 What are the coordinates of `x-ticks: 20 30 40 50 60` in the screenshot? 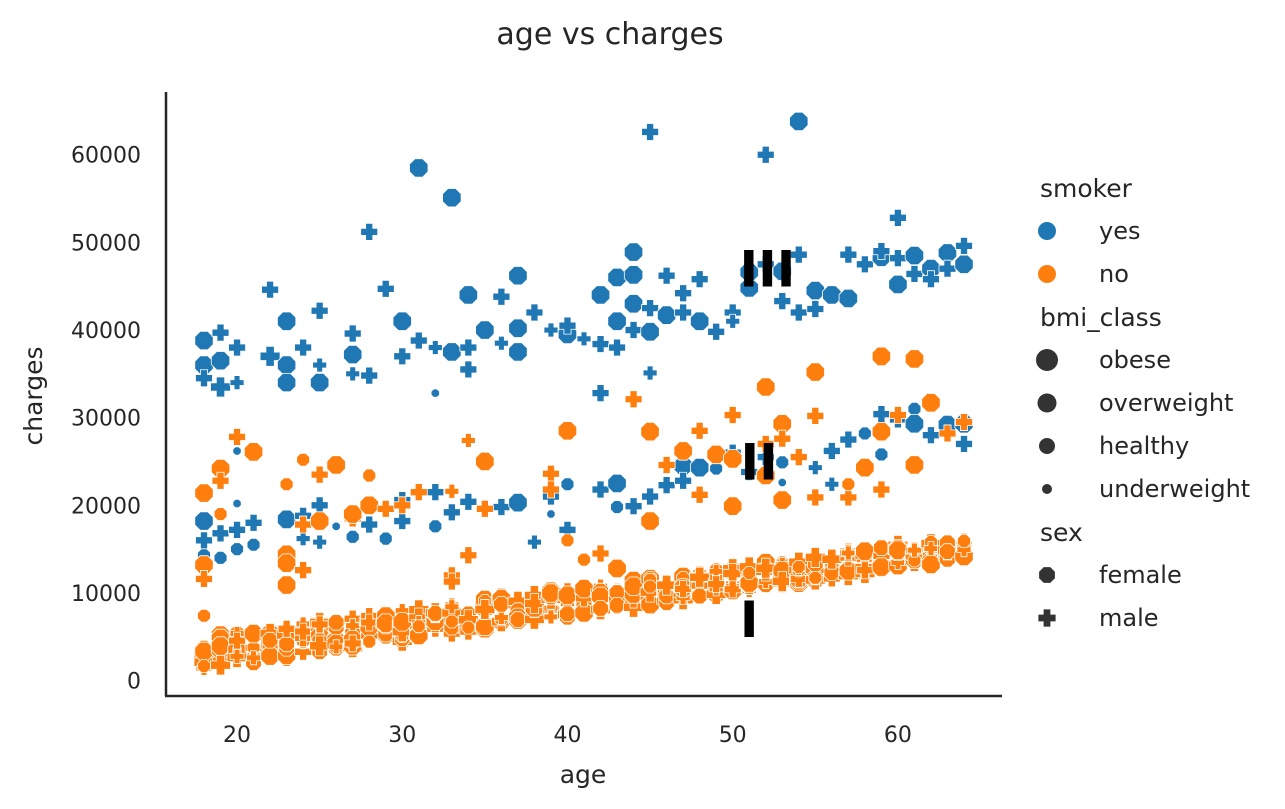 It's located at (567, 735).